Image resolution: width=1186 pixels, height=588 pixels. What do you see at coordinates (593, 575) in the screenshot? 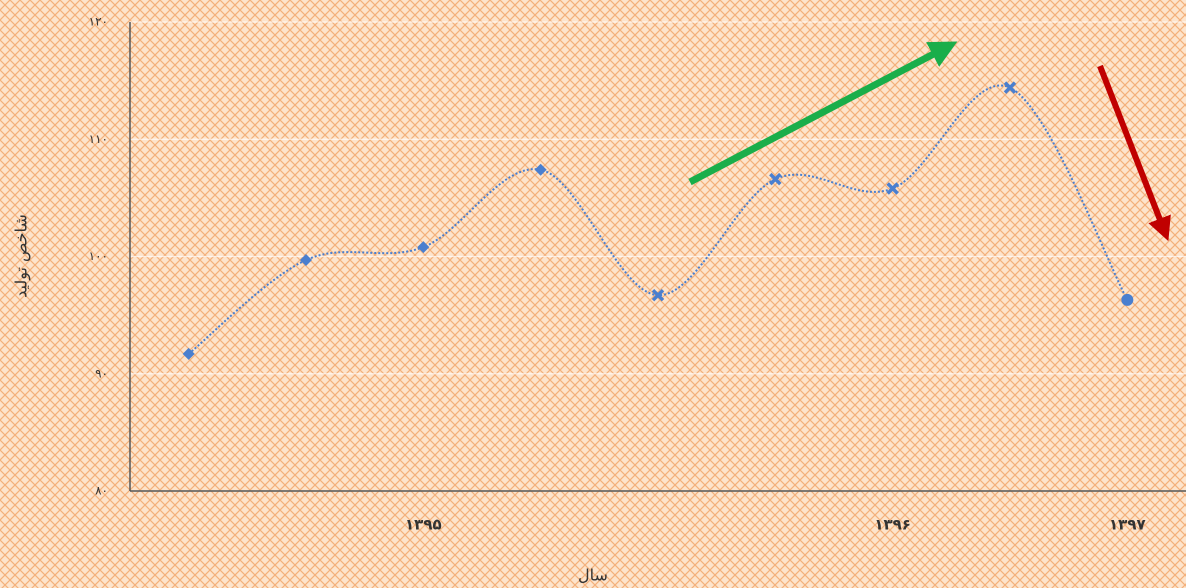
I see `x-axis-label: سال` at bounding box center [593, 575].